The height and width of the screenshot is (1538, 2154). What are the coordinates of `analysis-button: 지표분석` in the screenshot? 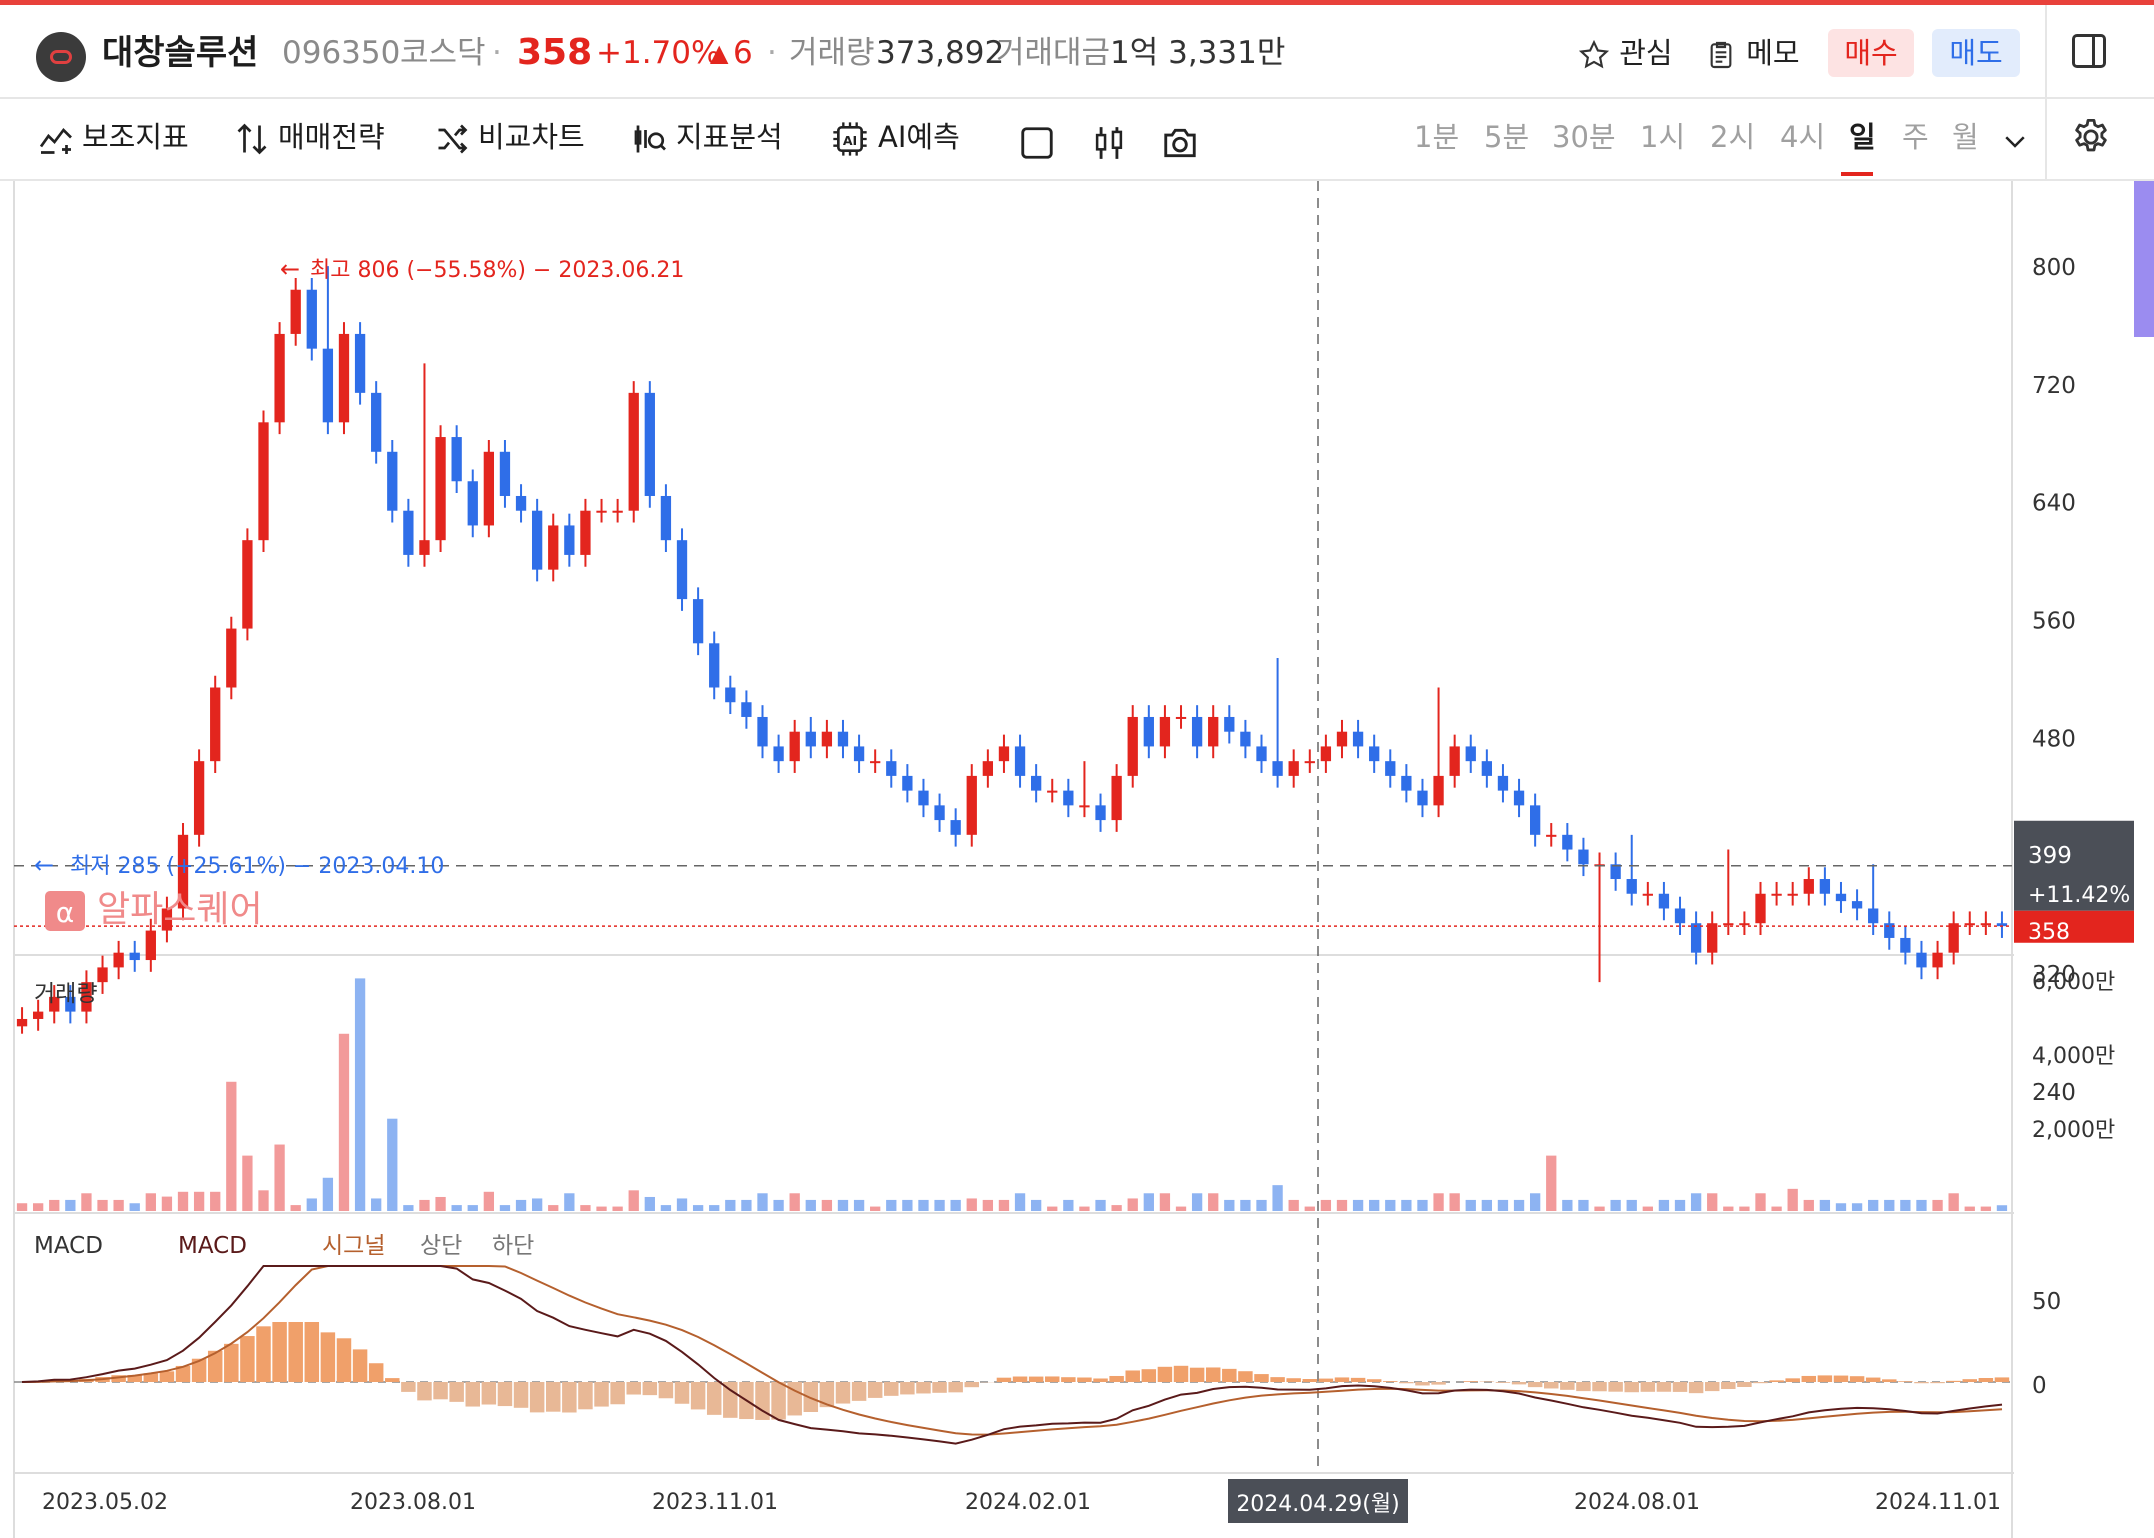 It's located at (707, 137).